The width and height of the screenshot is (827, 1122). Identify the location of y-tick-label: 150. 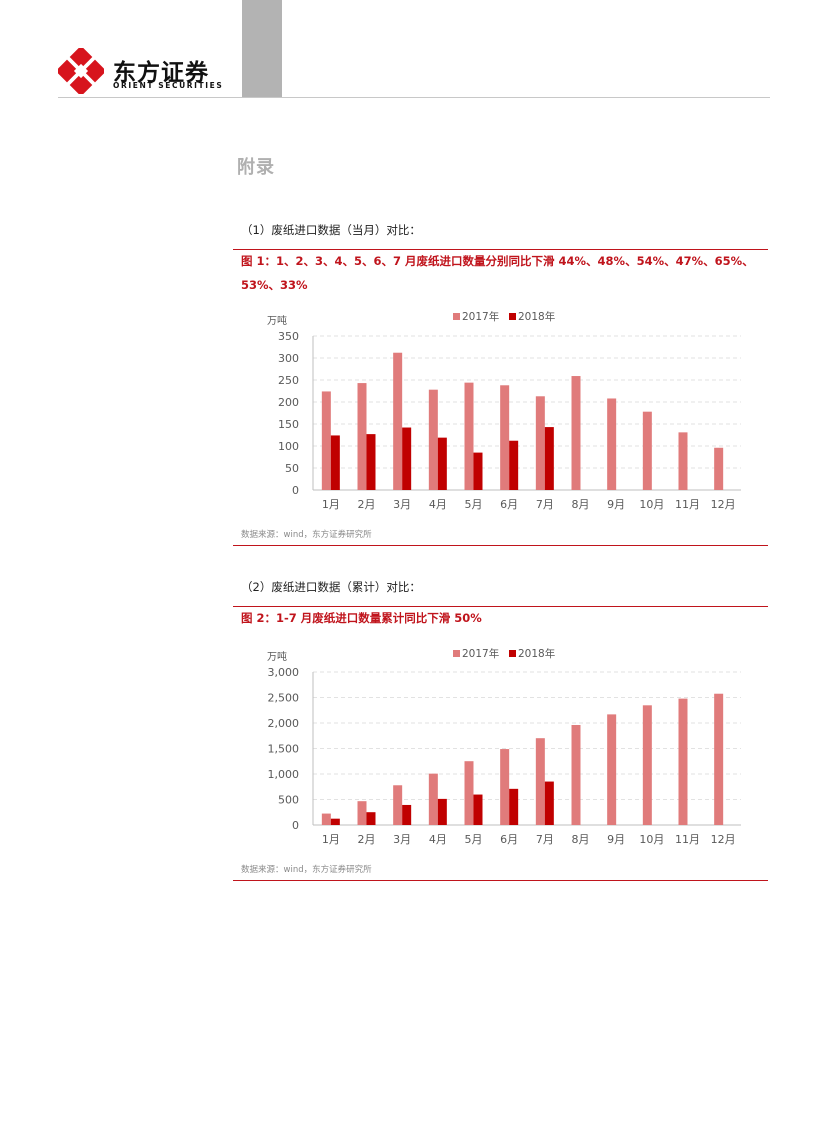
(288, 424).